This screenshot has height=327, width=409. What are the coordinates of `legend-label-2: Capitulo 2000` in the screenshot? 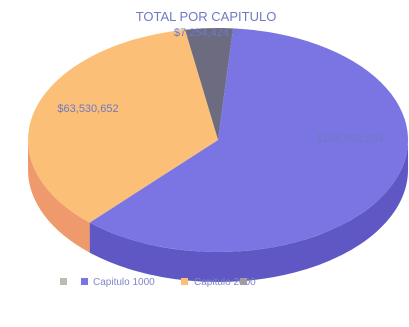 It's located at (225, 282).